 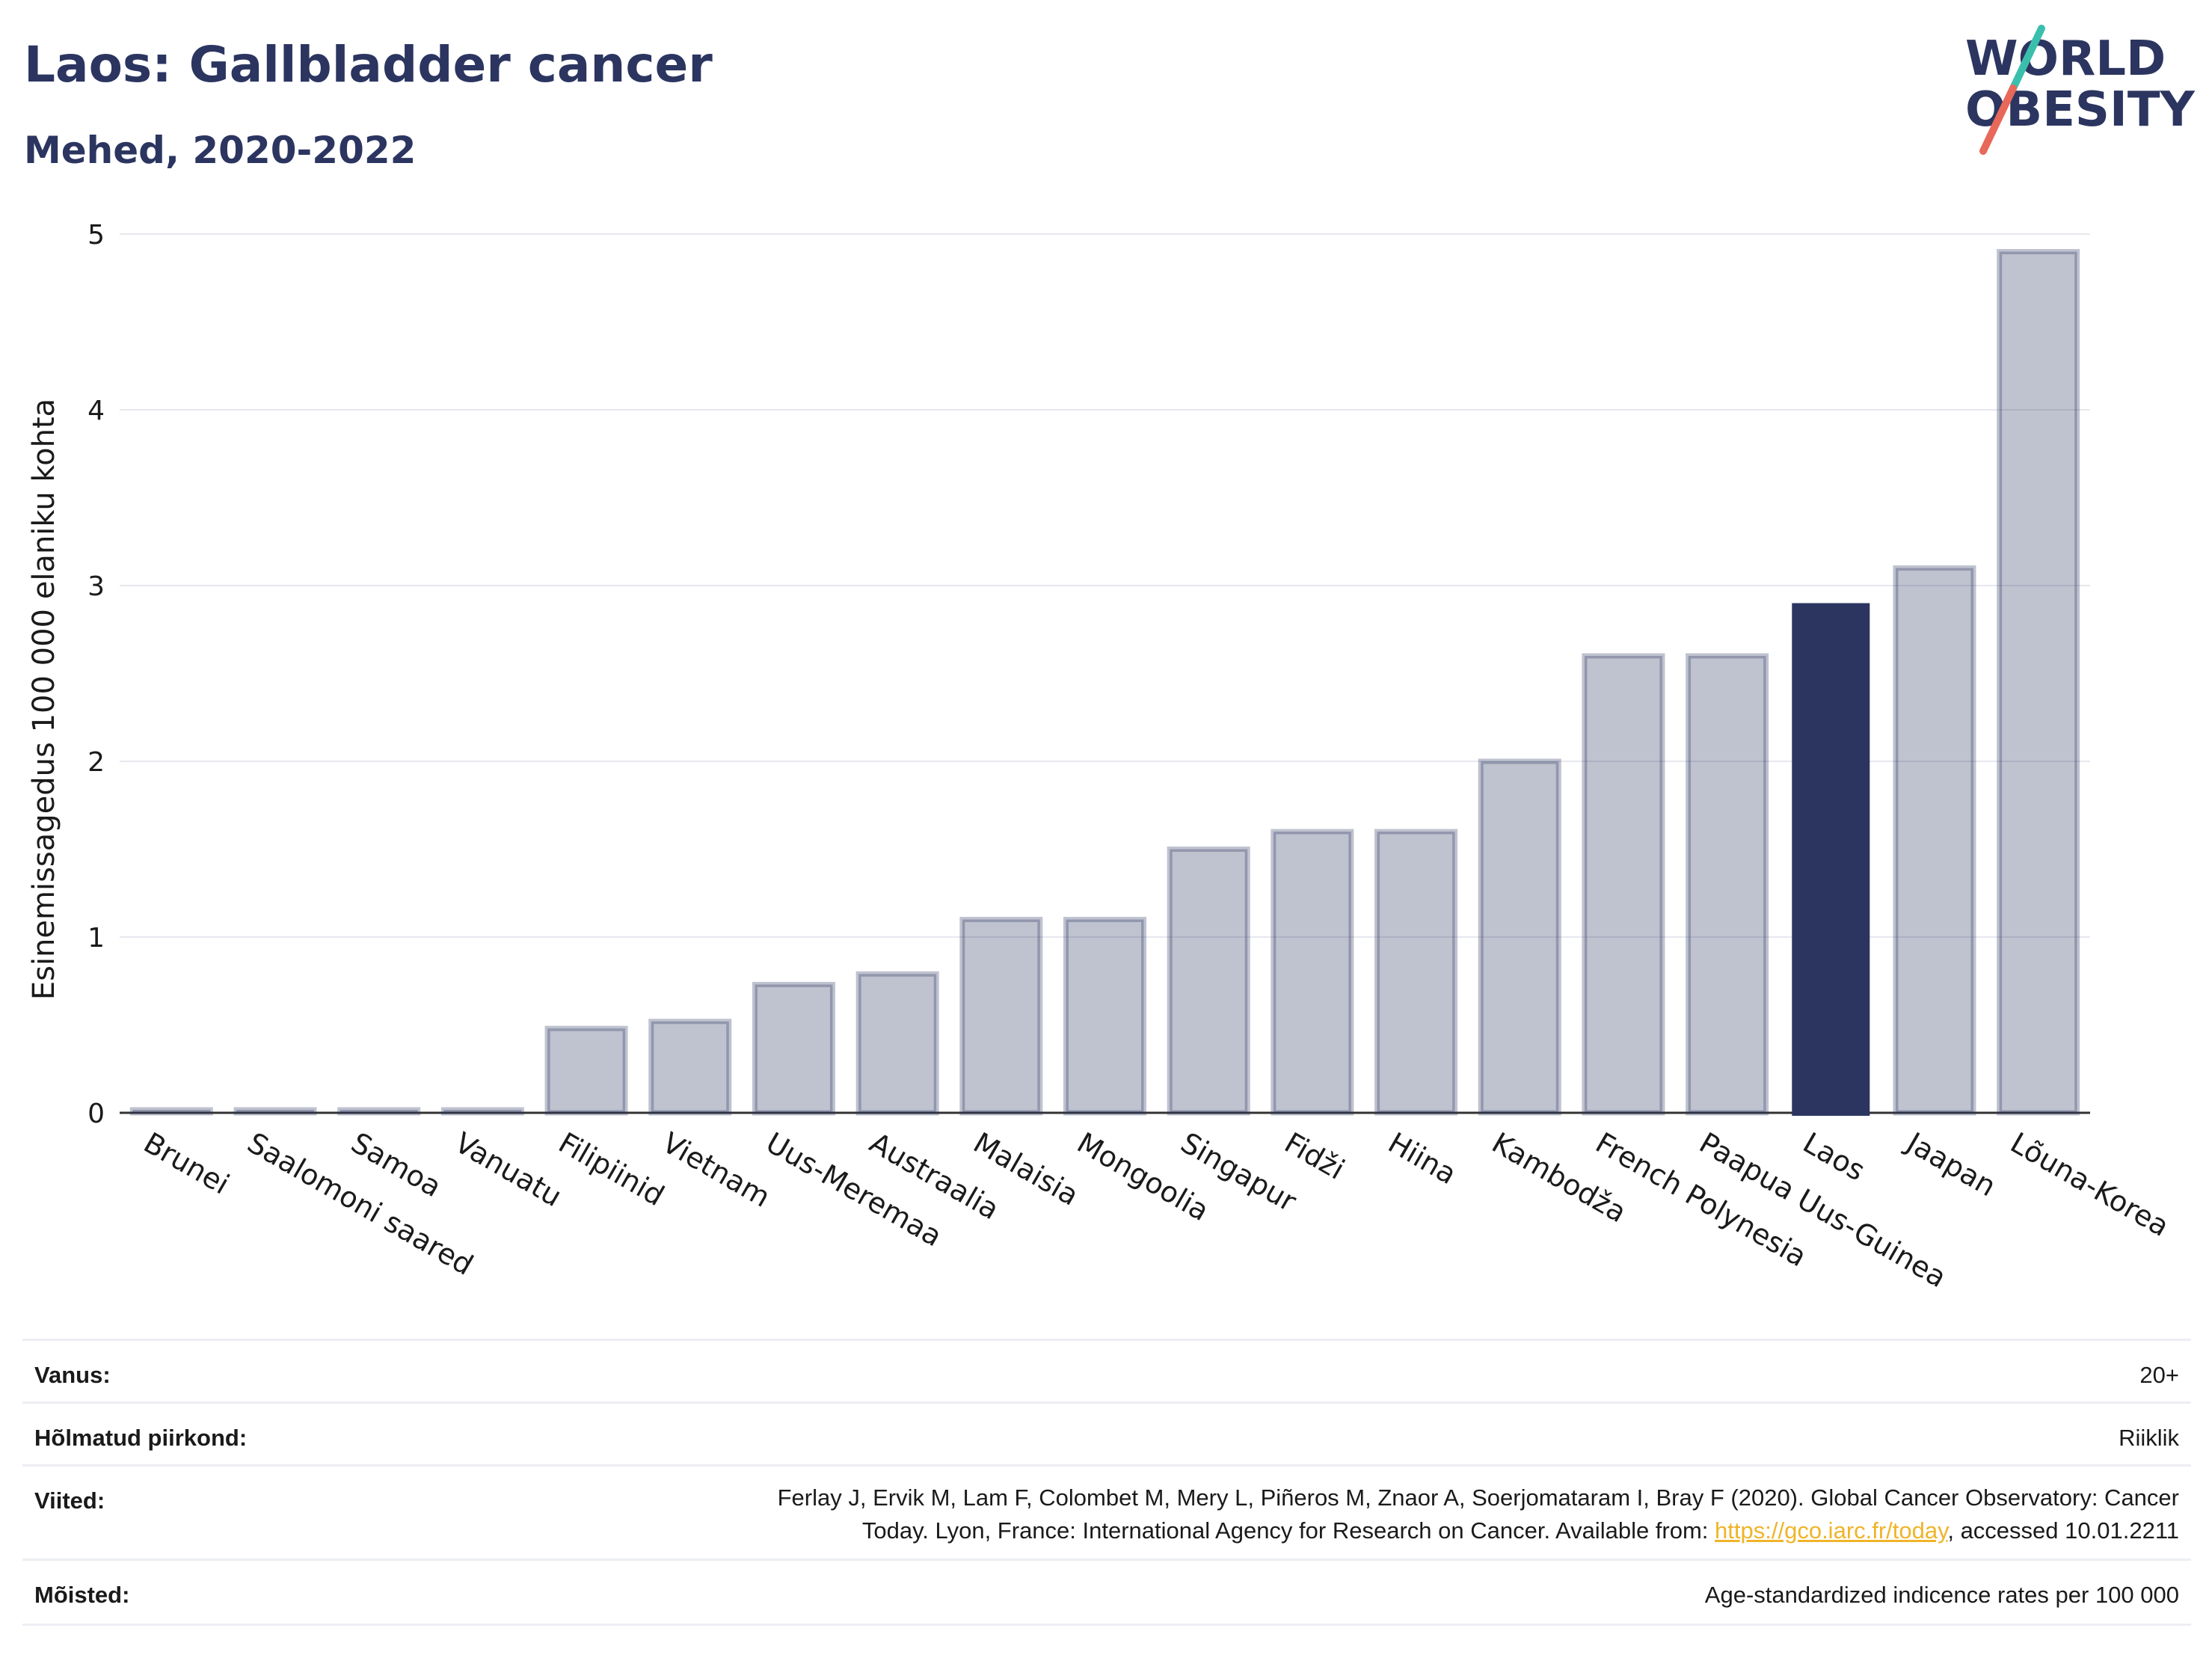 What do you see at coordinates (897, 1043) in the screenshot?
I see `bar-austraalia` at bounding box center [897, 1043].